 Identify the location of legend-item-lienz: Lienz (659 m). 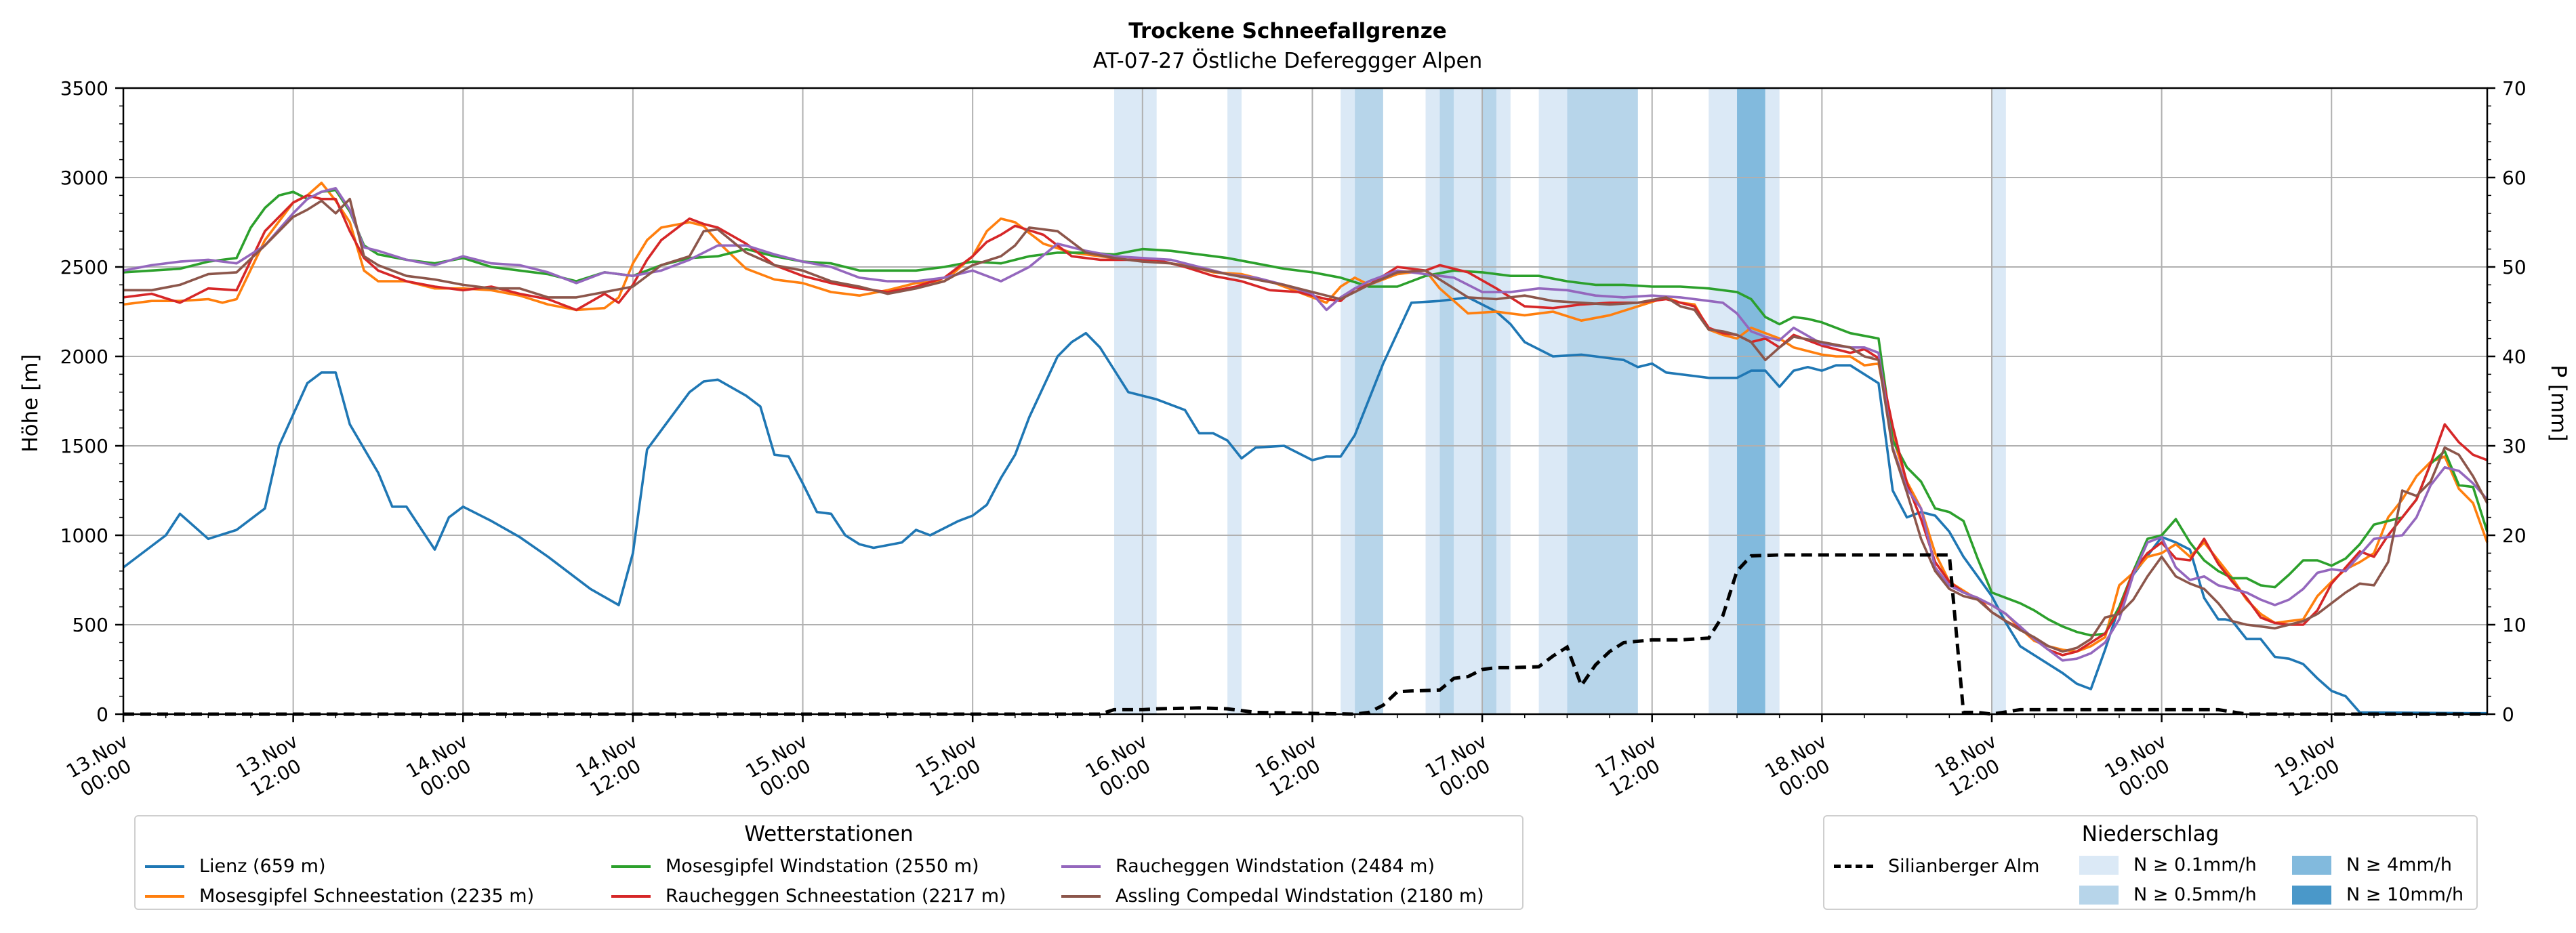
(236, 866).